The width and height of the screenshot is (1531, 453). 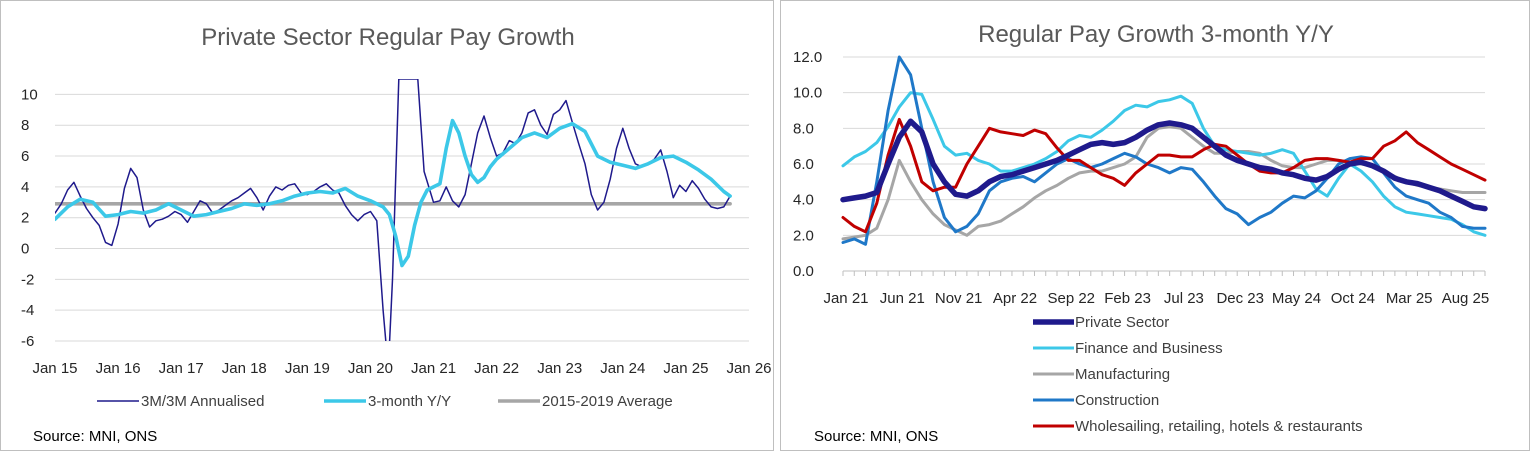 I want to click on y-tick-label: 2.0, so click(x=803, y=235).